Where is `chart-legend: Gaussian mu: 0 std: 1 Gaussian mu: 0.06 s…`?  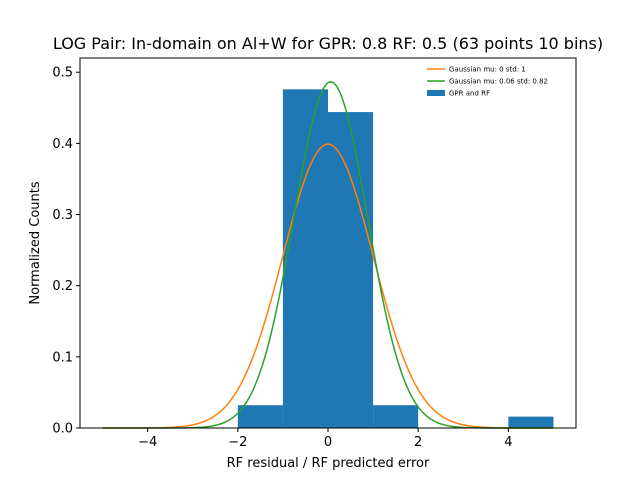
chart-legend: Gaussian mu: 0 std: 1 Gaussian mu: 0.06 s… is located at coordinates (487, 82).